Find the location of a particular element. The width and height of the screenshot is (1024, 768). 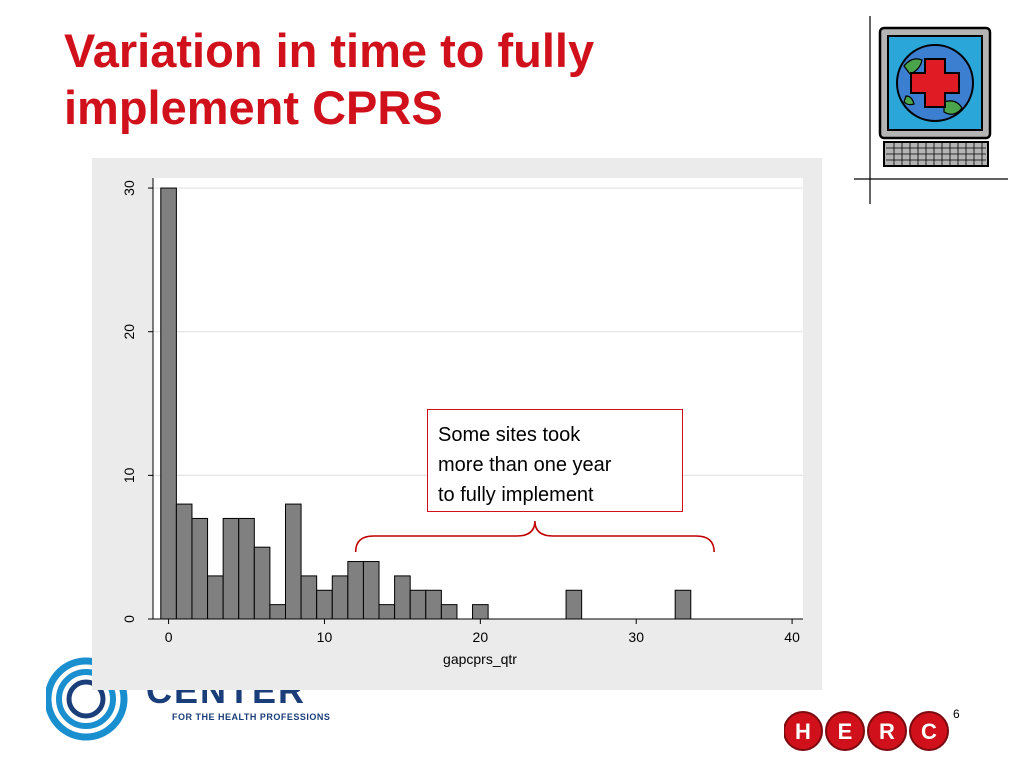

slide-title-line-1: Variation in time to fully is located at coordinates (329, 50).